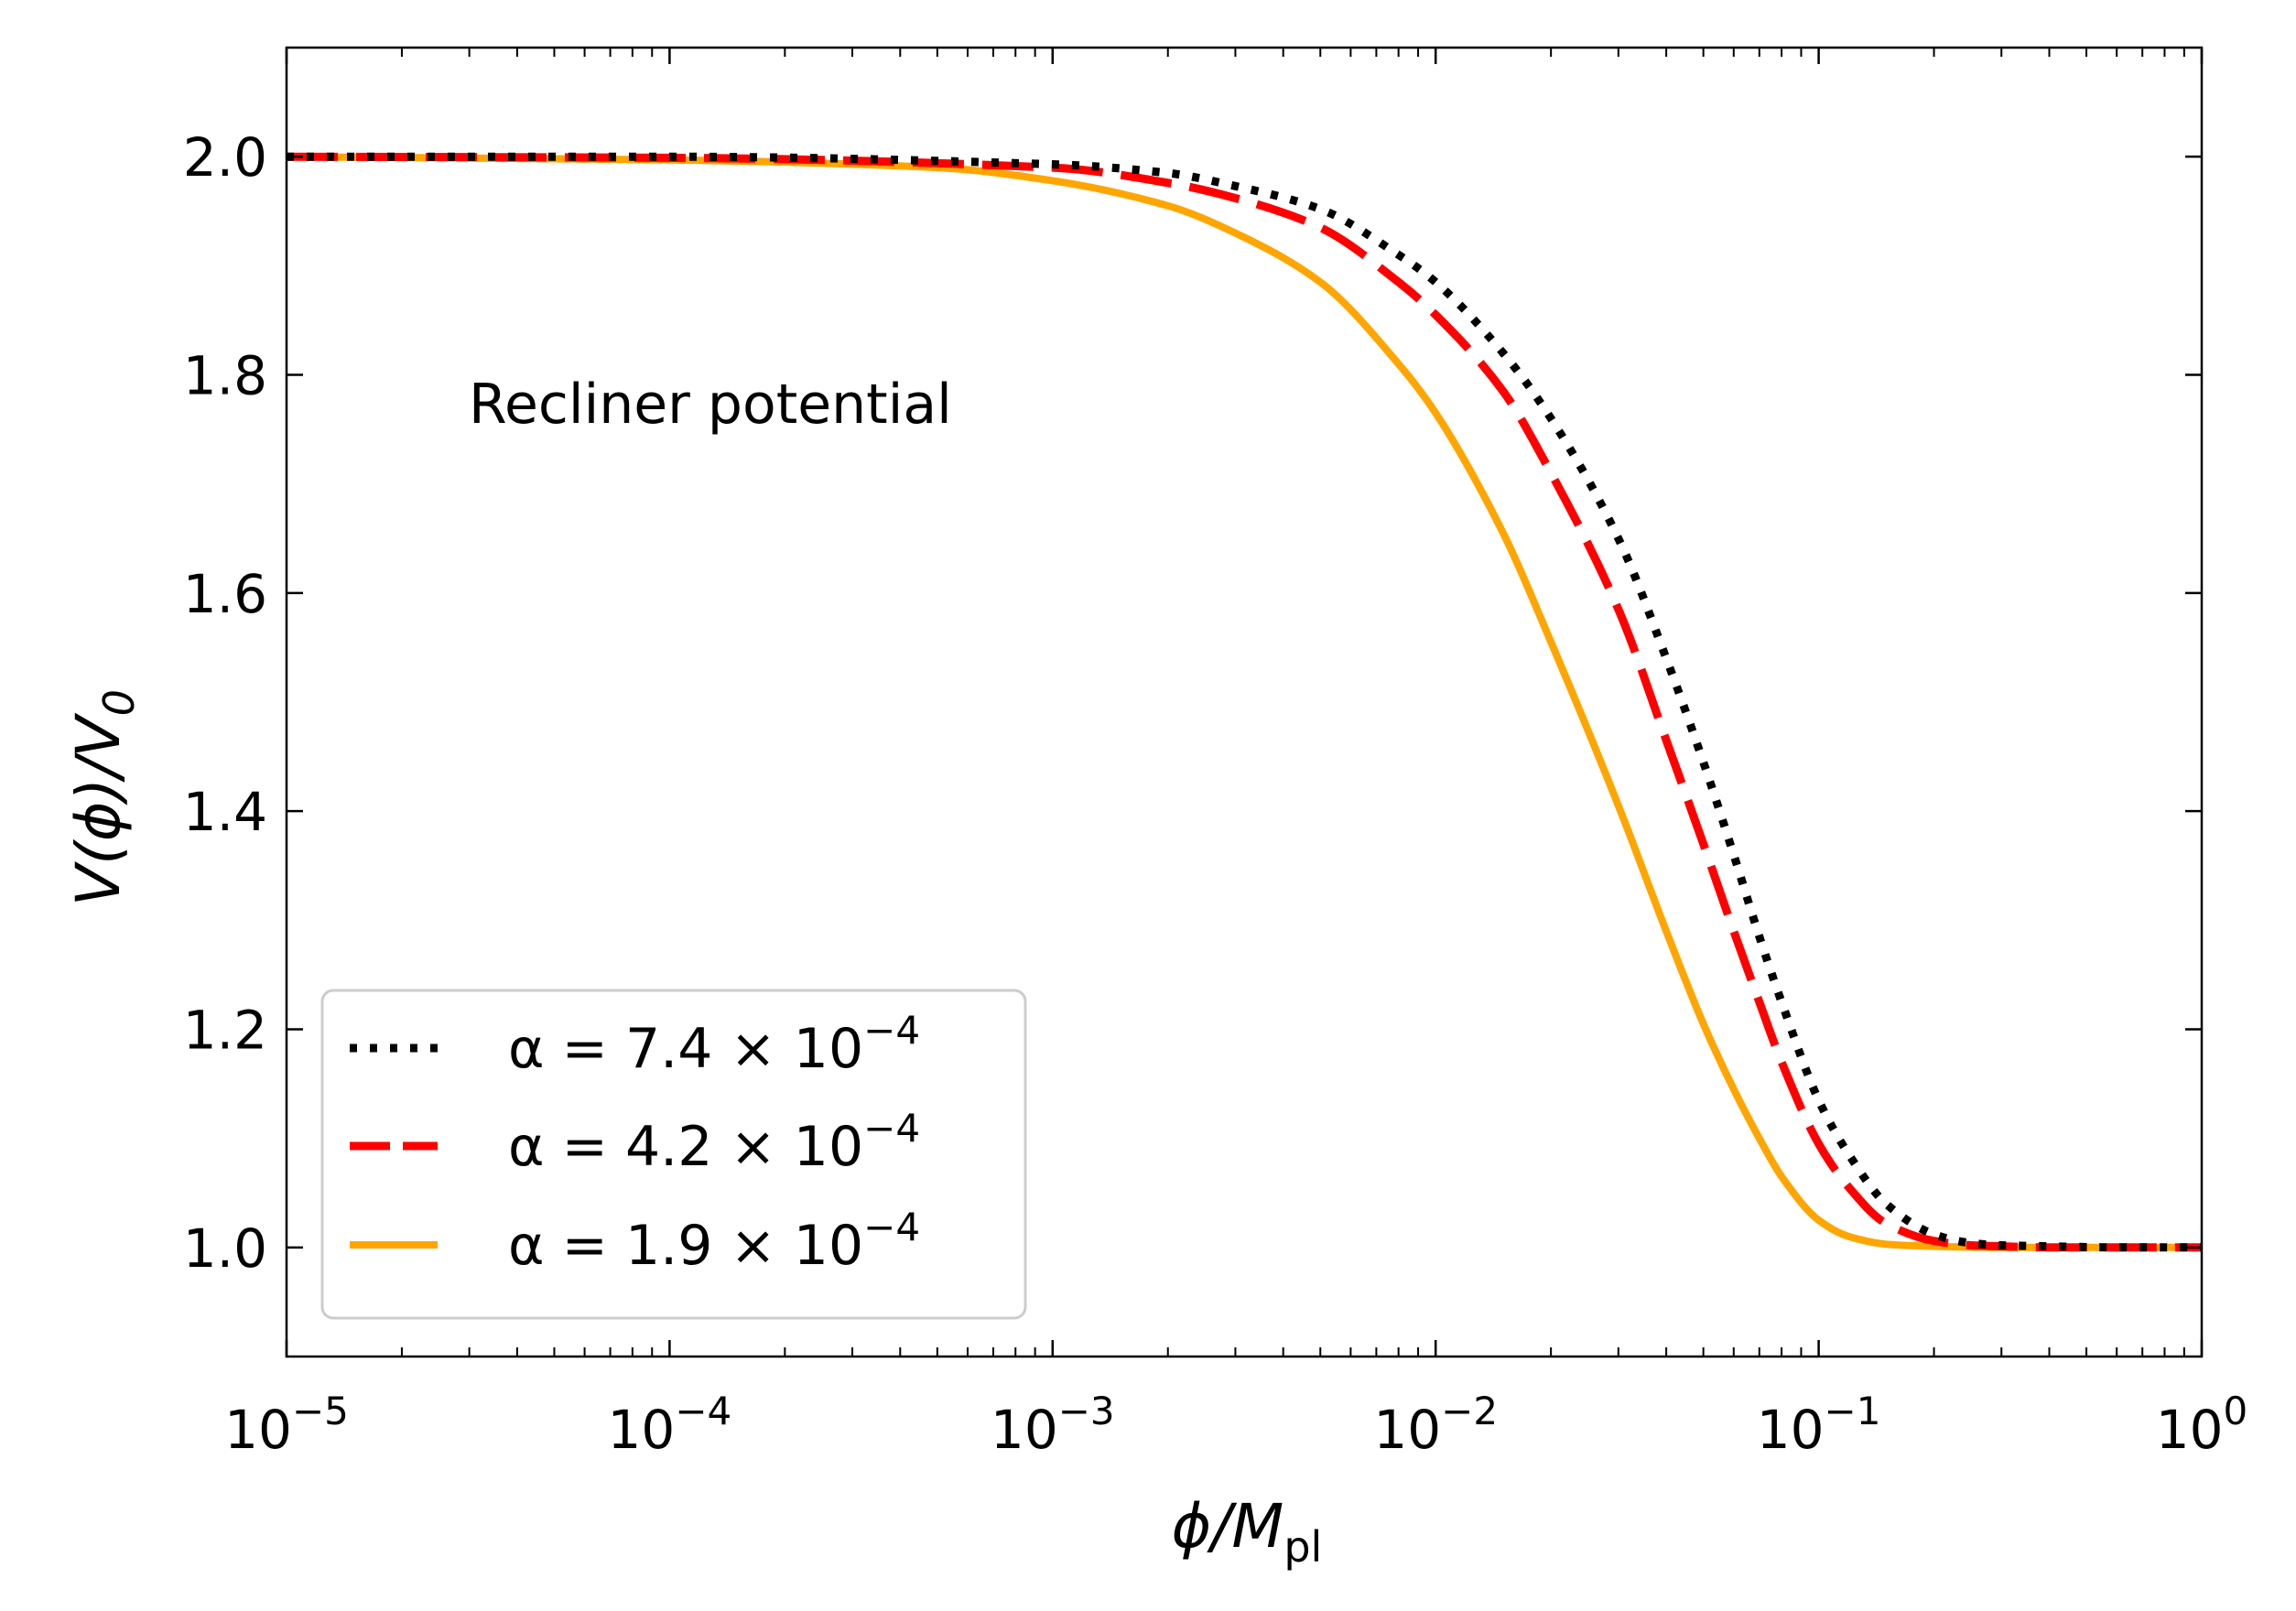 This screenshot has height=1611, width=2296. I want to click on legend-frame, so click(673, 1154).